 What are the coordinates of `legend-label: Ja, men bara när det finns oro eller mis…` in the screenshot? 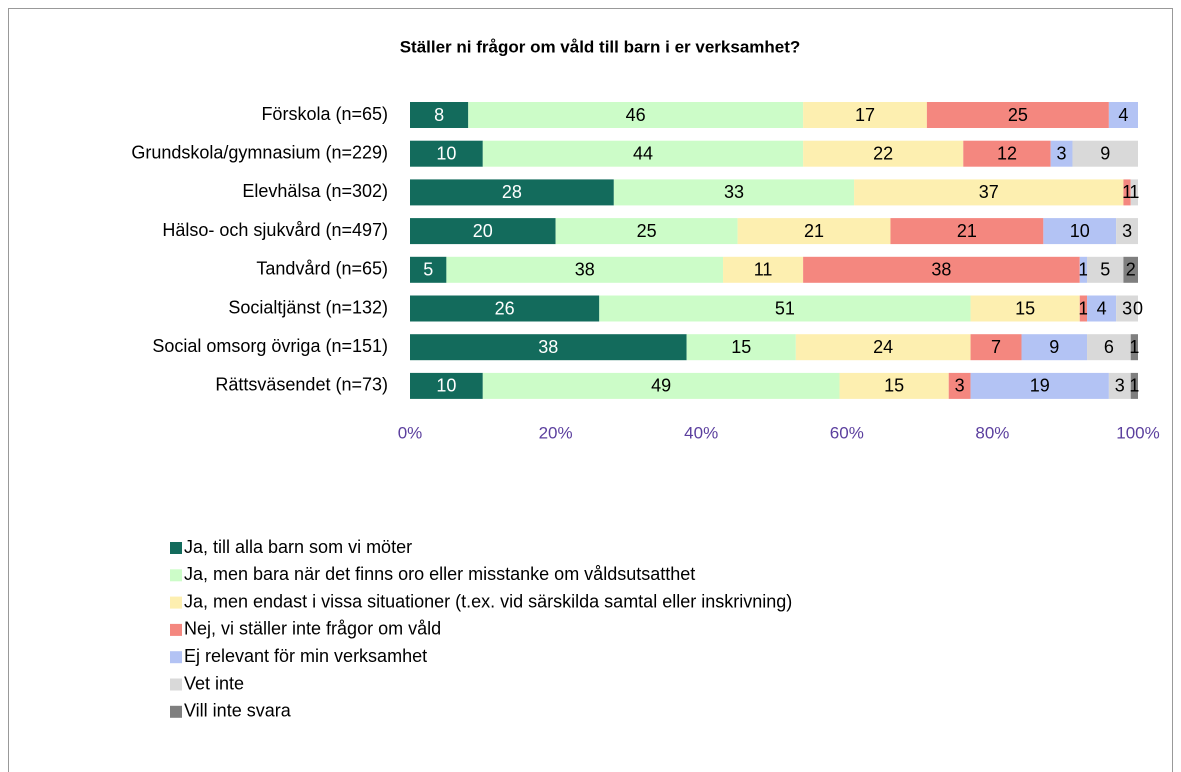 It's located at (439, 574).